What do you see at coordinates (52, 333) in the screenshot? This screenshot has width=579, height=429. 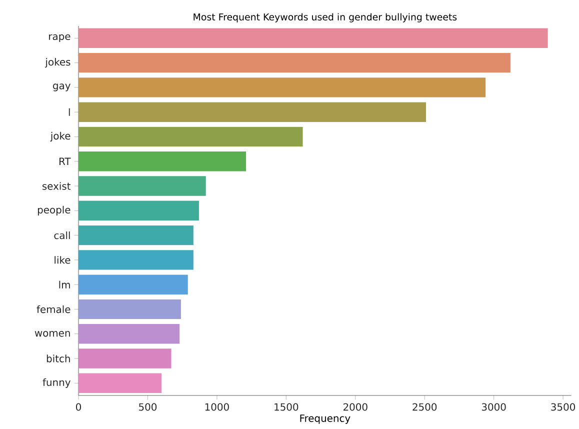 I see `y-tick-label: women` at bounding box center [52, 333].